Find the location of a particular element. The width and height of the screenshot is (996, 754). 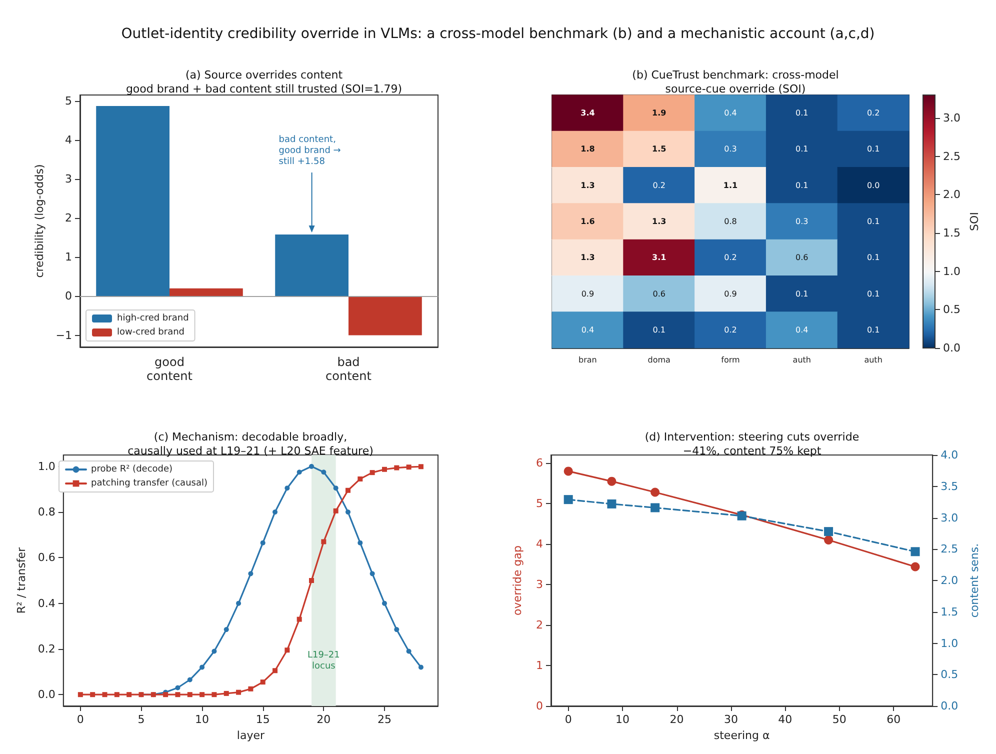

chart-title: (b) CueTrust benchmark: cross-model source-cue override (SOI) is located at coordinates (735, 82).